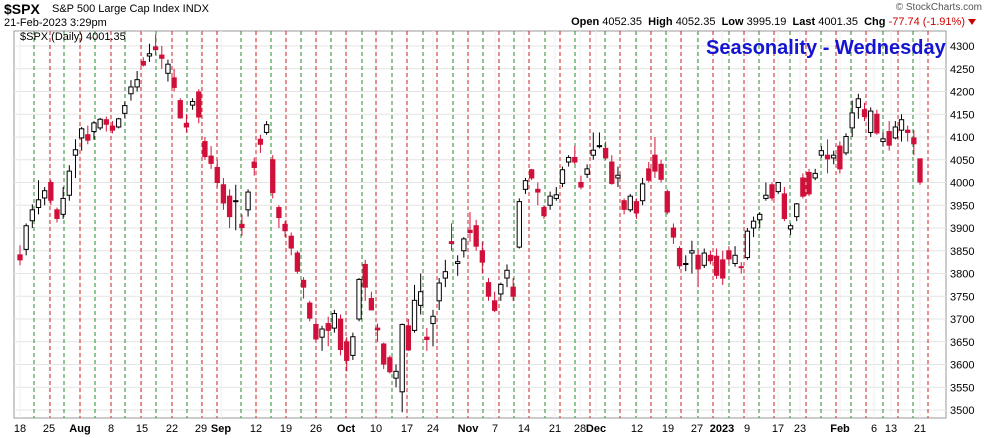 The height and width of the screenshot is (438, 990). Describe the element at coordinates (495, 429) in the screenshot. I see `x-tick-label: 7` at that location.